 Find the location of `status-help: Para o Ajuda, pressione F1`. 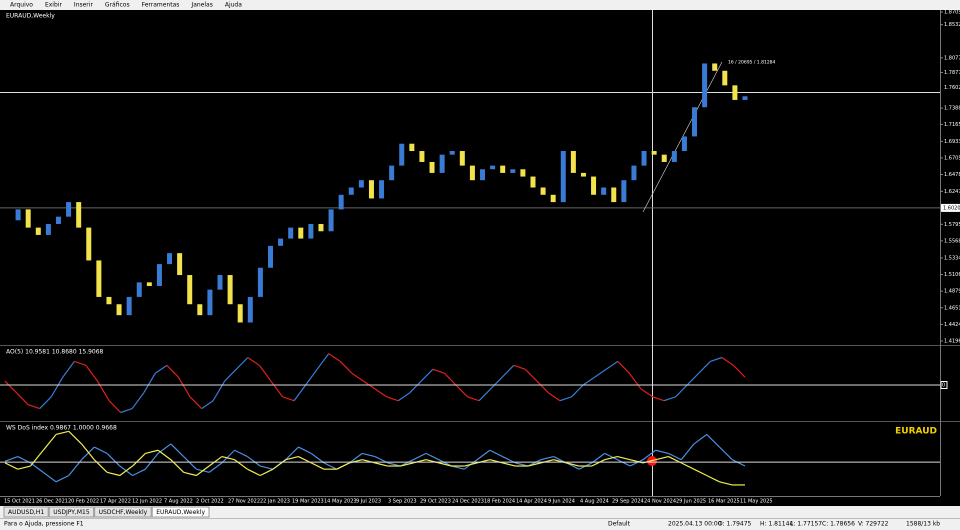

status-help: Para o Ajuda, pressione F1 is located at coordinates (44, 524).